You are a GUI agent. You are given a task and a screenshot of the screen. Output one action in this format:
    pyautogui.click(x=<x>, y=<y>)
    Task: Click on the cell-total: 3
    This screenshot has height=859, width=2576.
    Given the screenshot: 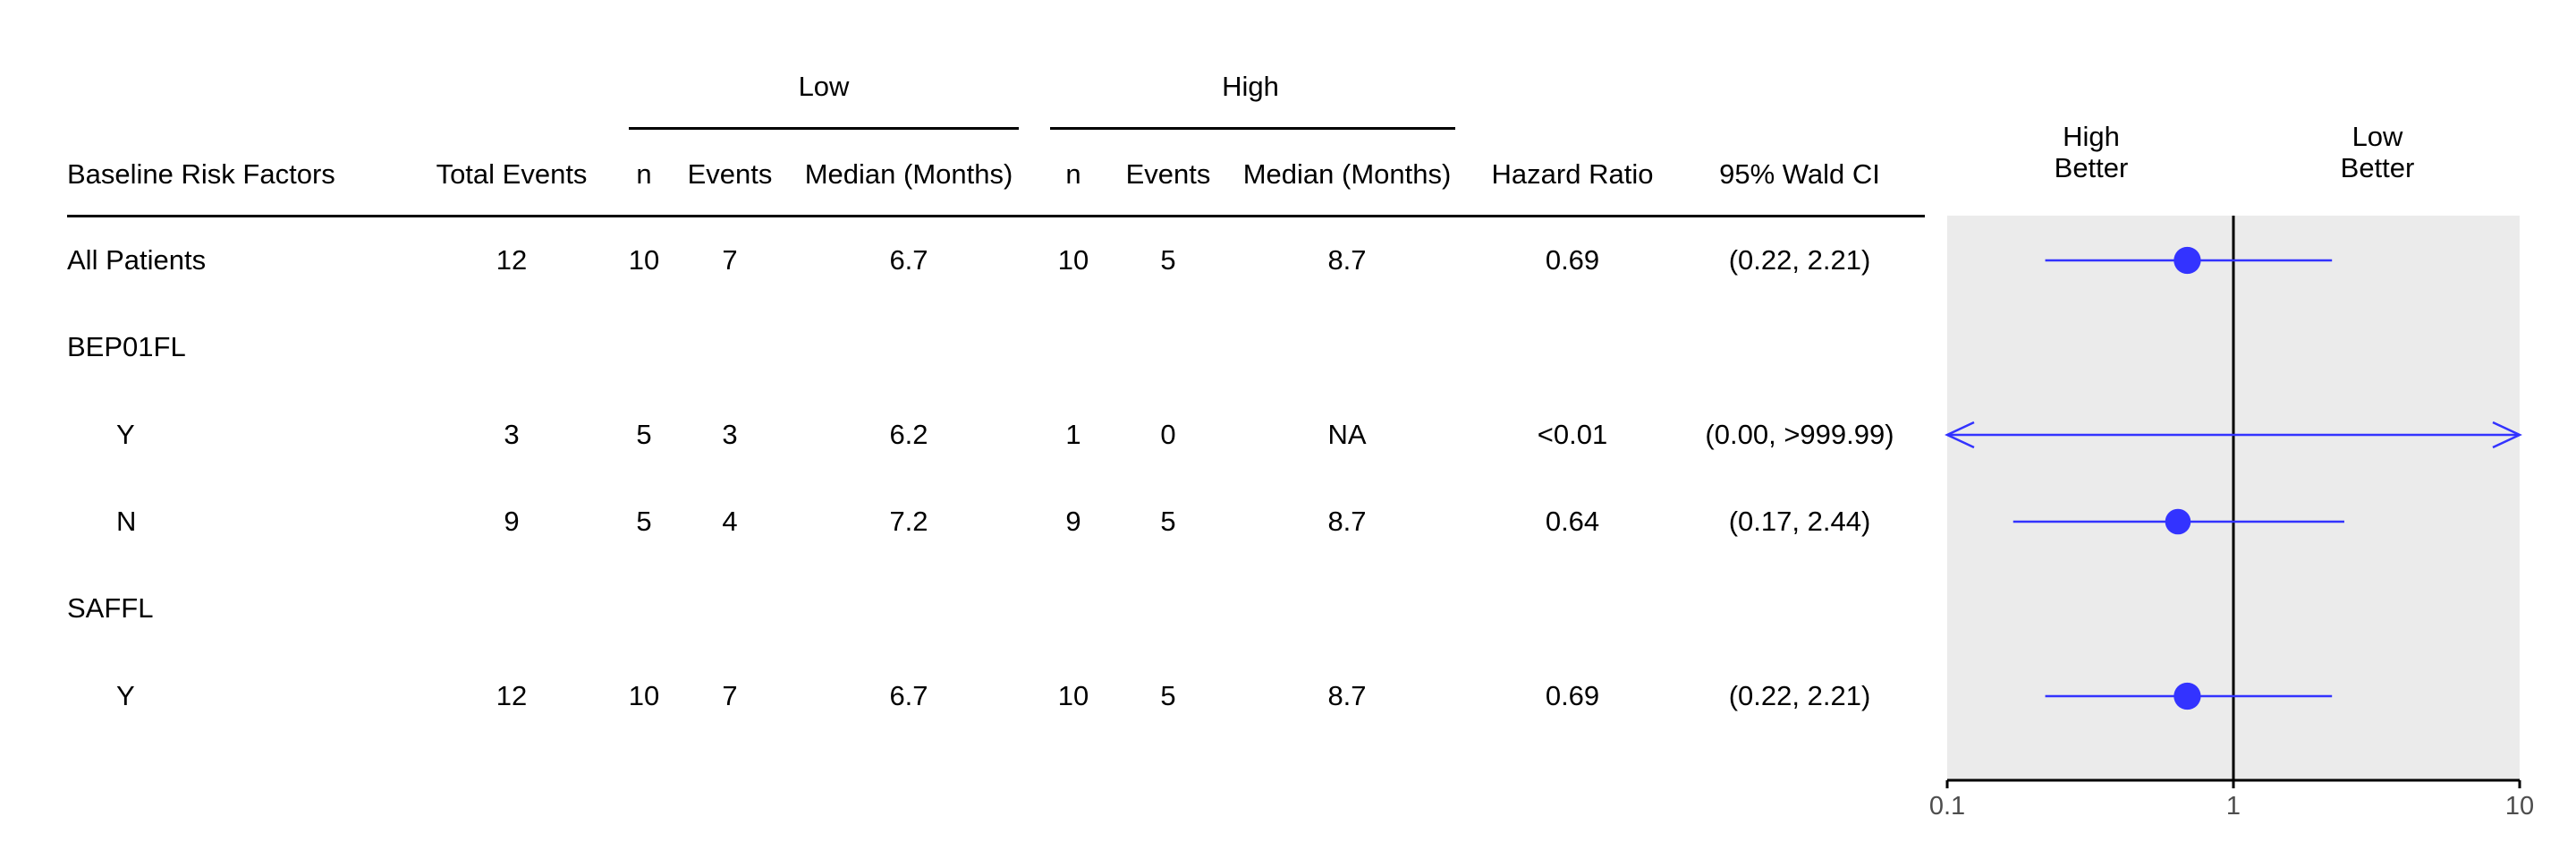 What is the action you would take?
    pyautogui.click(x=512, y=434)
    